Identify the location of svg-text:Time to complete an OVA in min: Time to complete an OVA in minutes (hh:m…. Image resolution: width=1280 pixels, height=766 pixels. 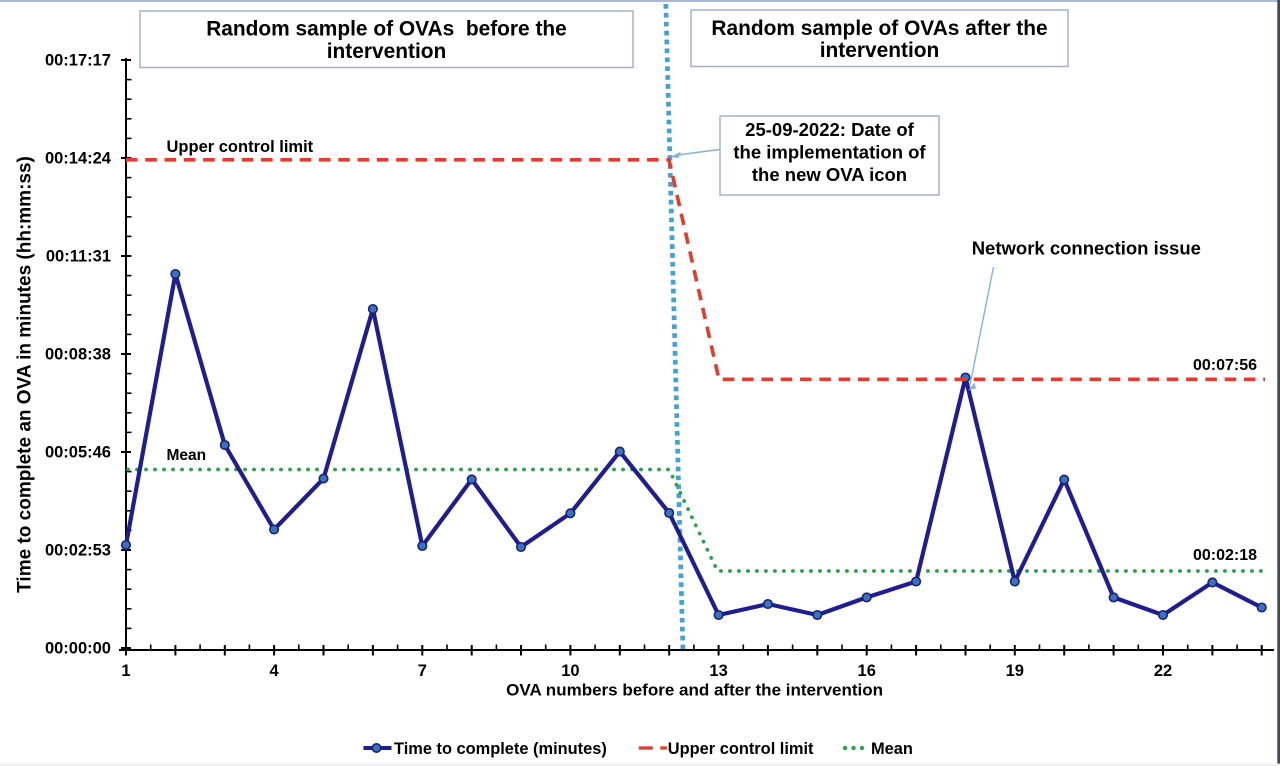
(25, 374).